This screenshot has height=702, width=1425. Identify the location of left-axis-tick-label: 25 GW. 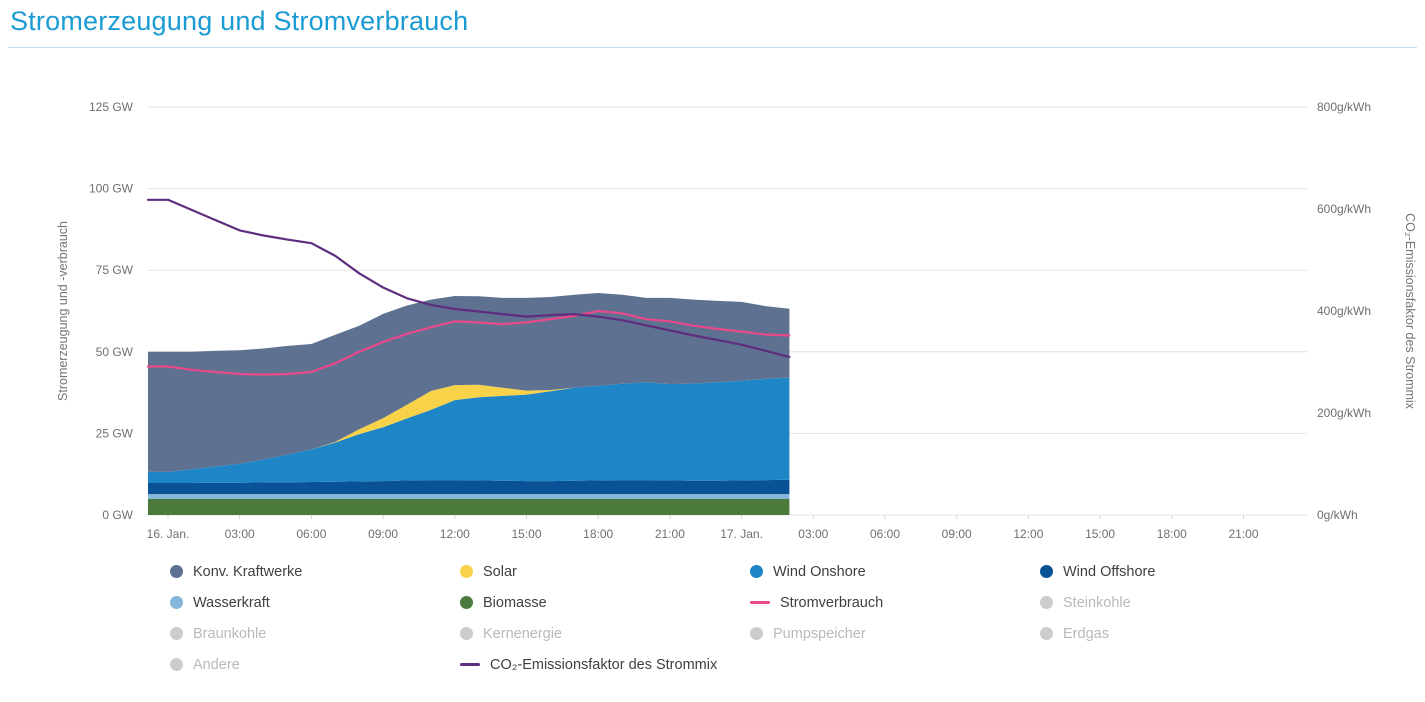
(115, 433).